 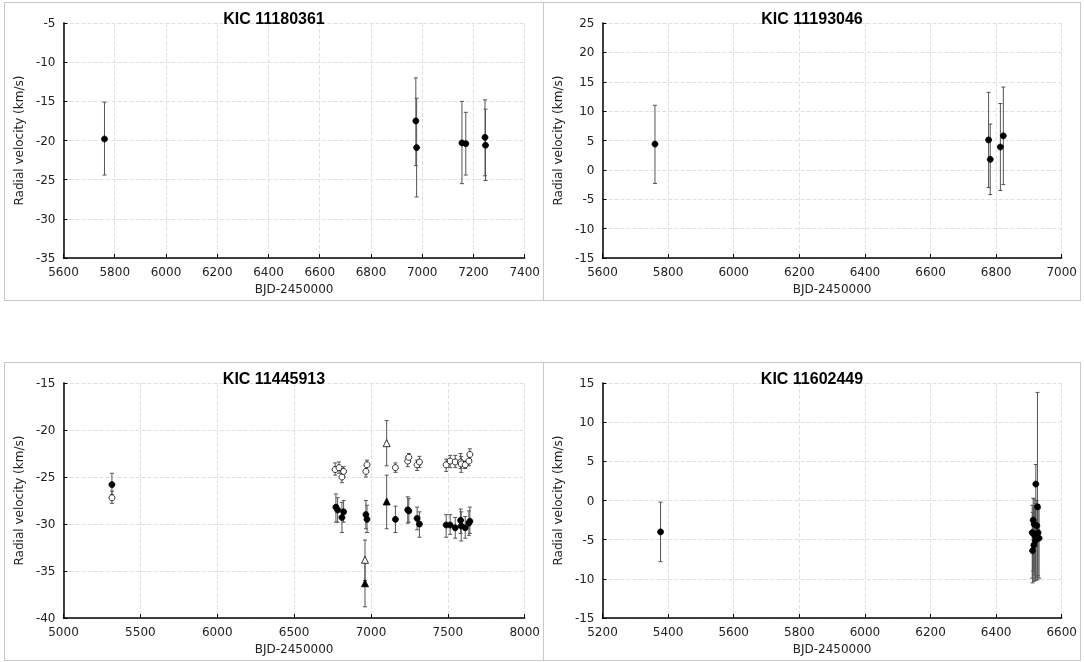 I want to click on y-tick-label: 20, so click(x=587, y=52).